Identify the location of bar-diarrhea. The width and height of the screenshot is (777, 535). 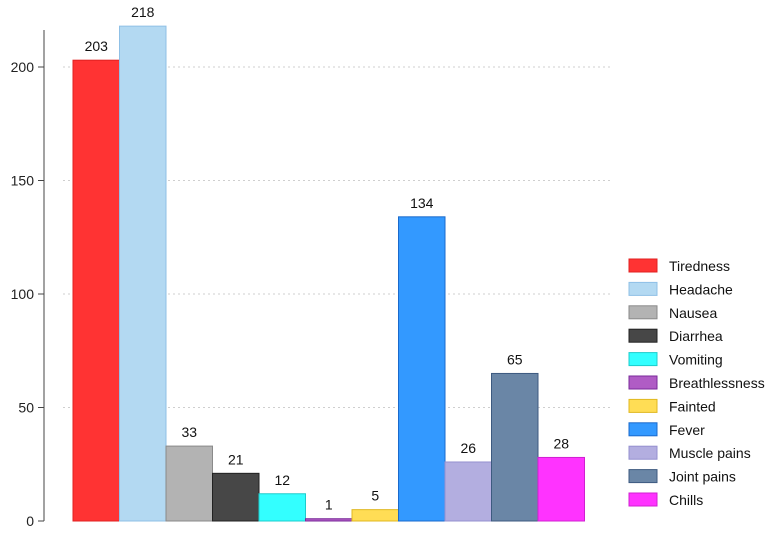
(236, 497).